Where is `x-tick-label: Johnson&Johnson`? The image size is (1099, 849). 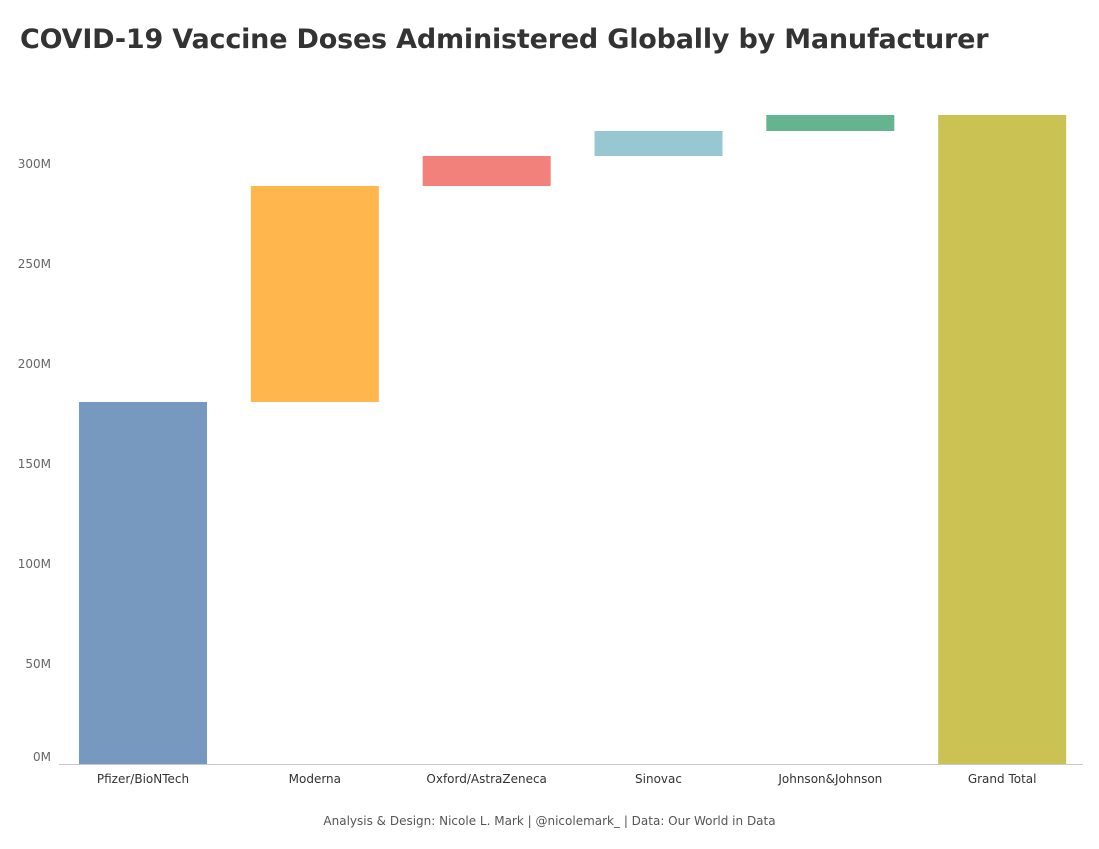 x-tick-label: Johnson&Johnson is located at coordinates (829, 779).